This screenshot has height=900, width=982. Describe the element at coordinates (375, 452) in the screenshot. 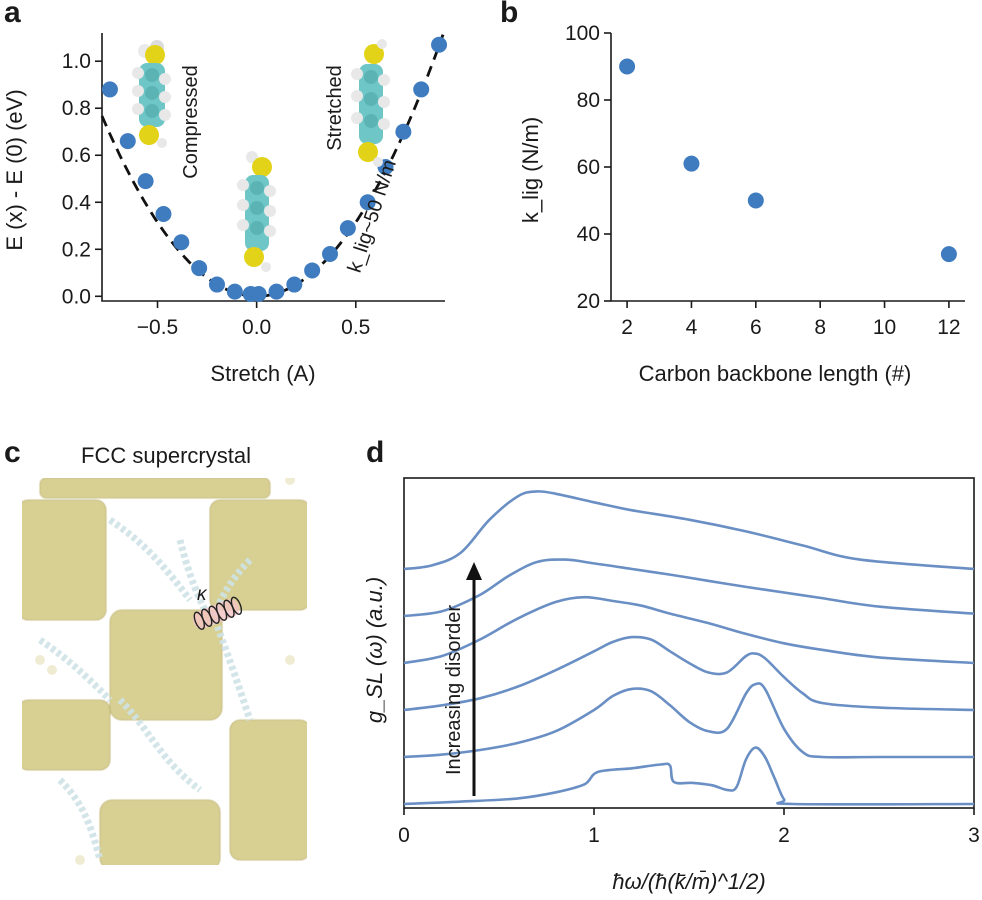

I see `panel-d-label: d` at that location.